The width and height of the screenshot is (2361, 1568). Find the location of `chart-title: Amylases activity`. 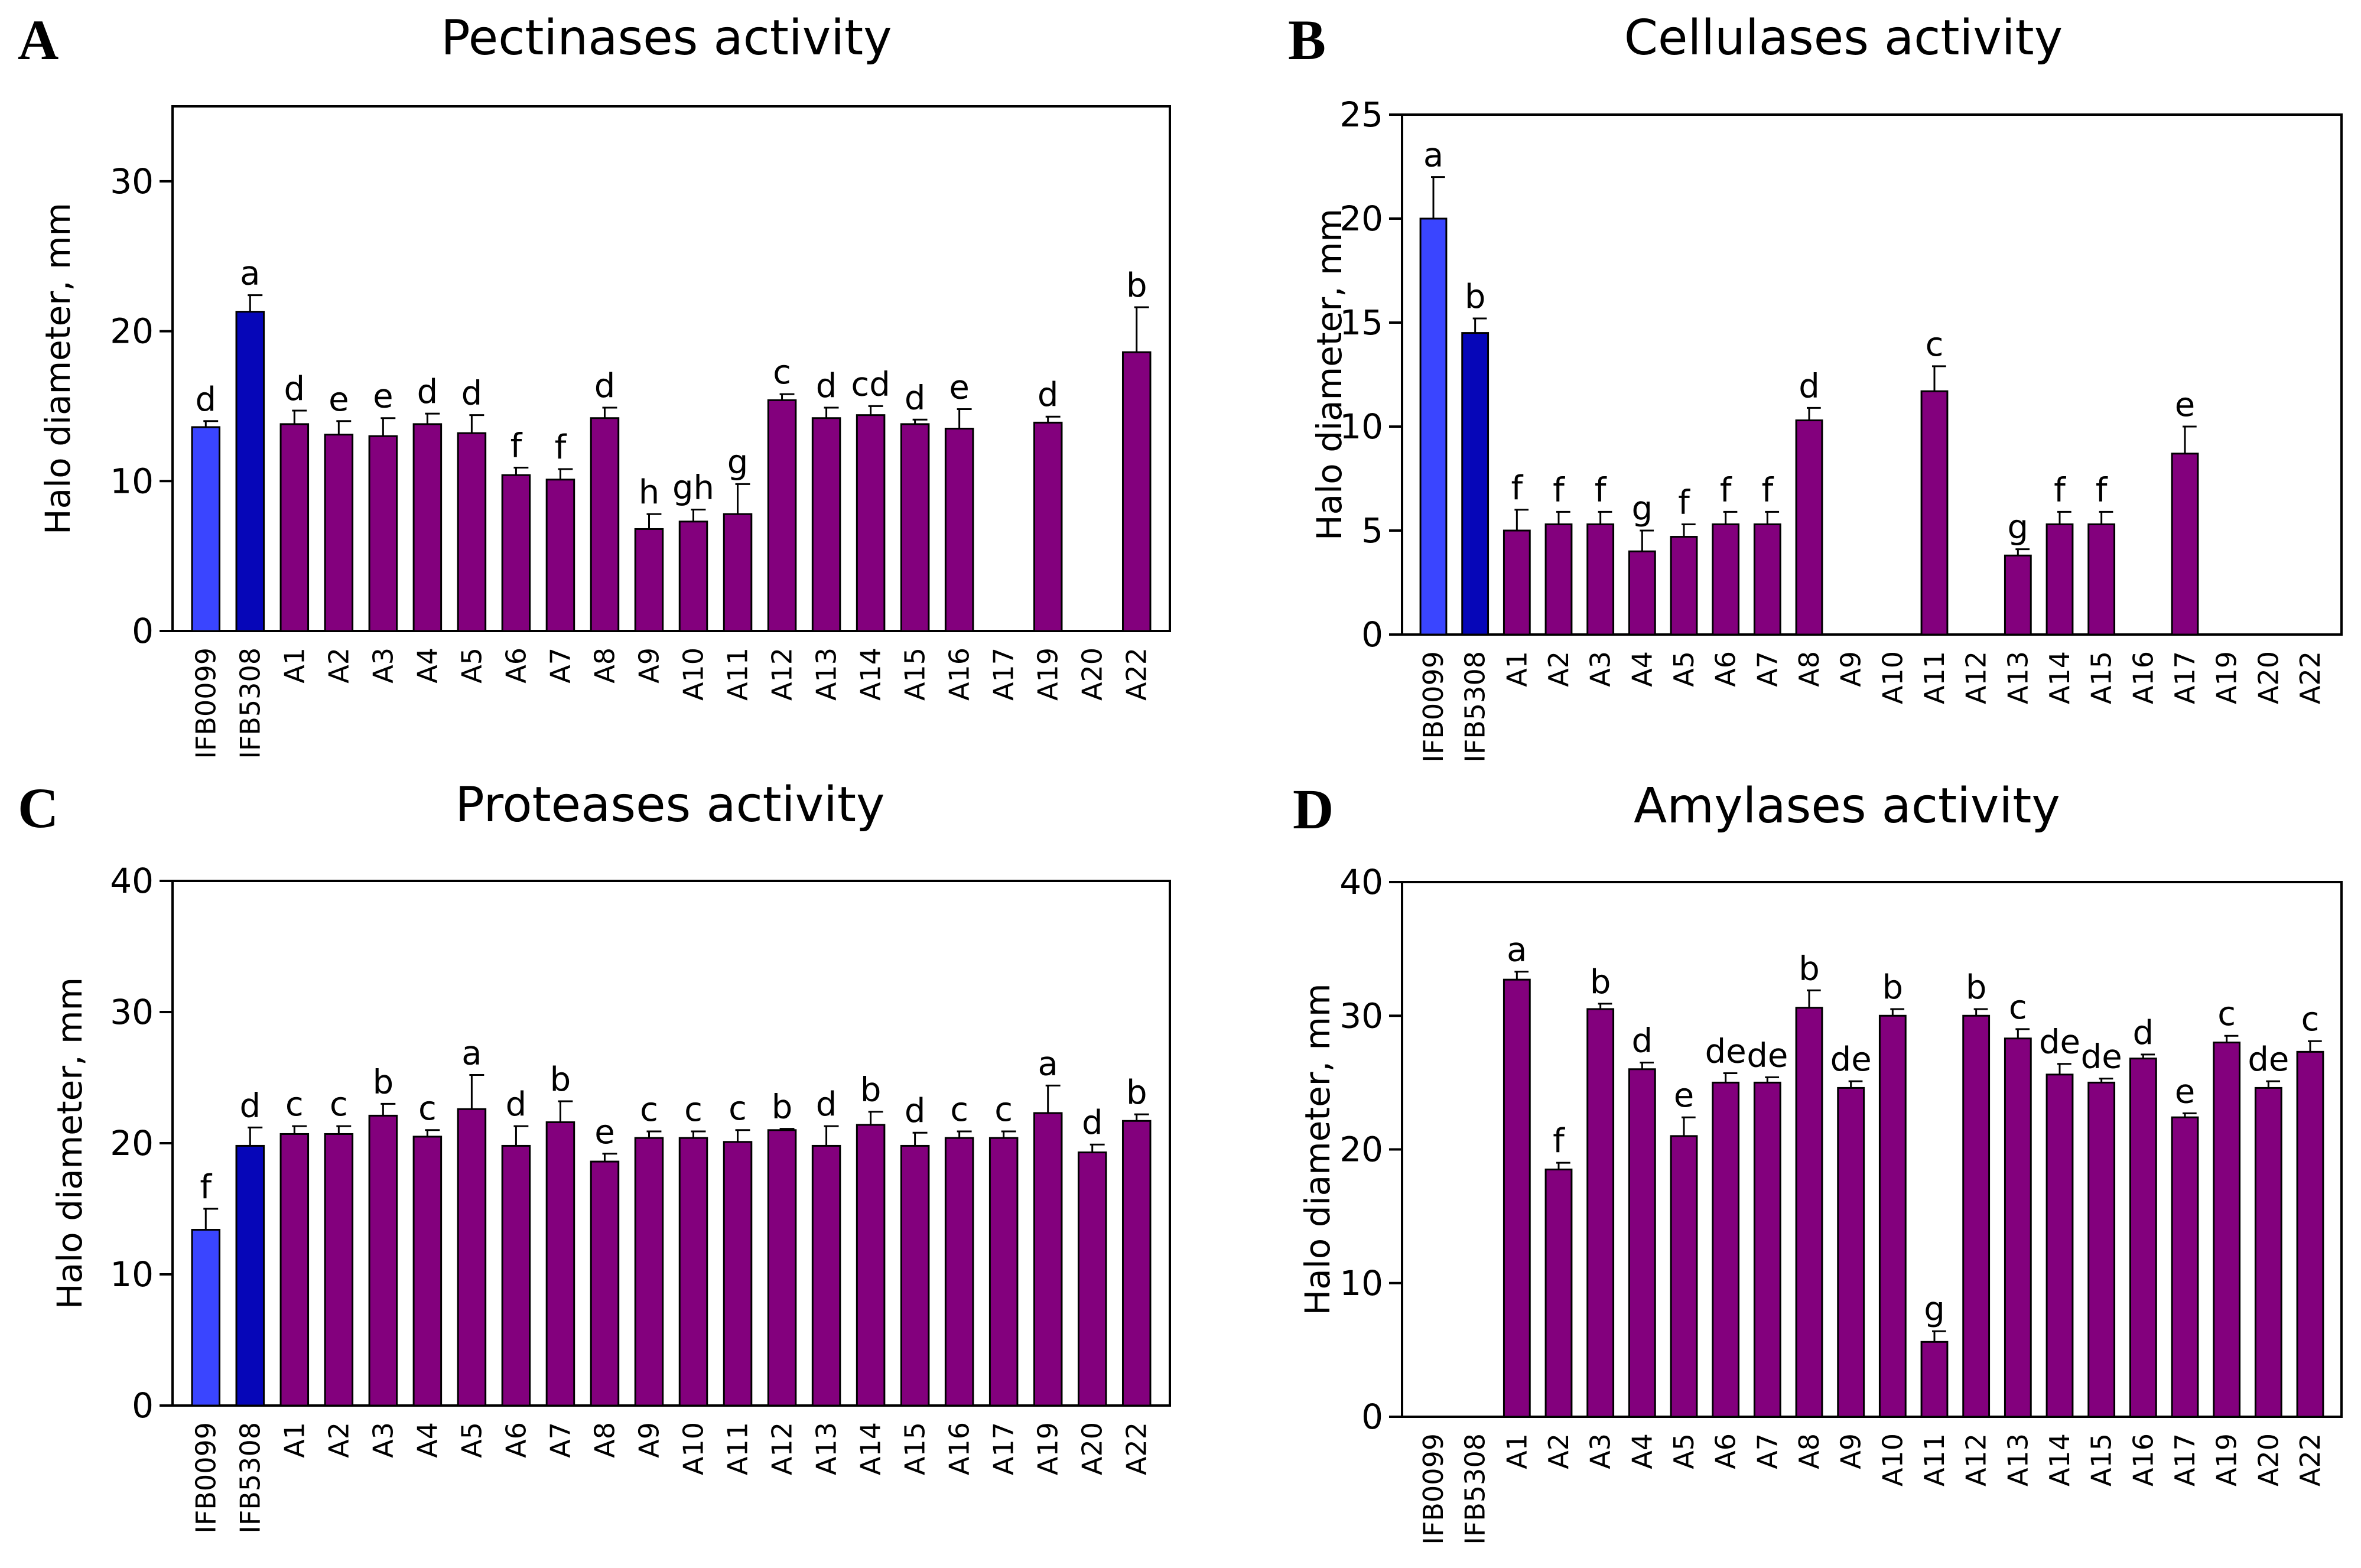

chart-title: Amylases activity is located at coordinates (1847, 806).